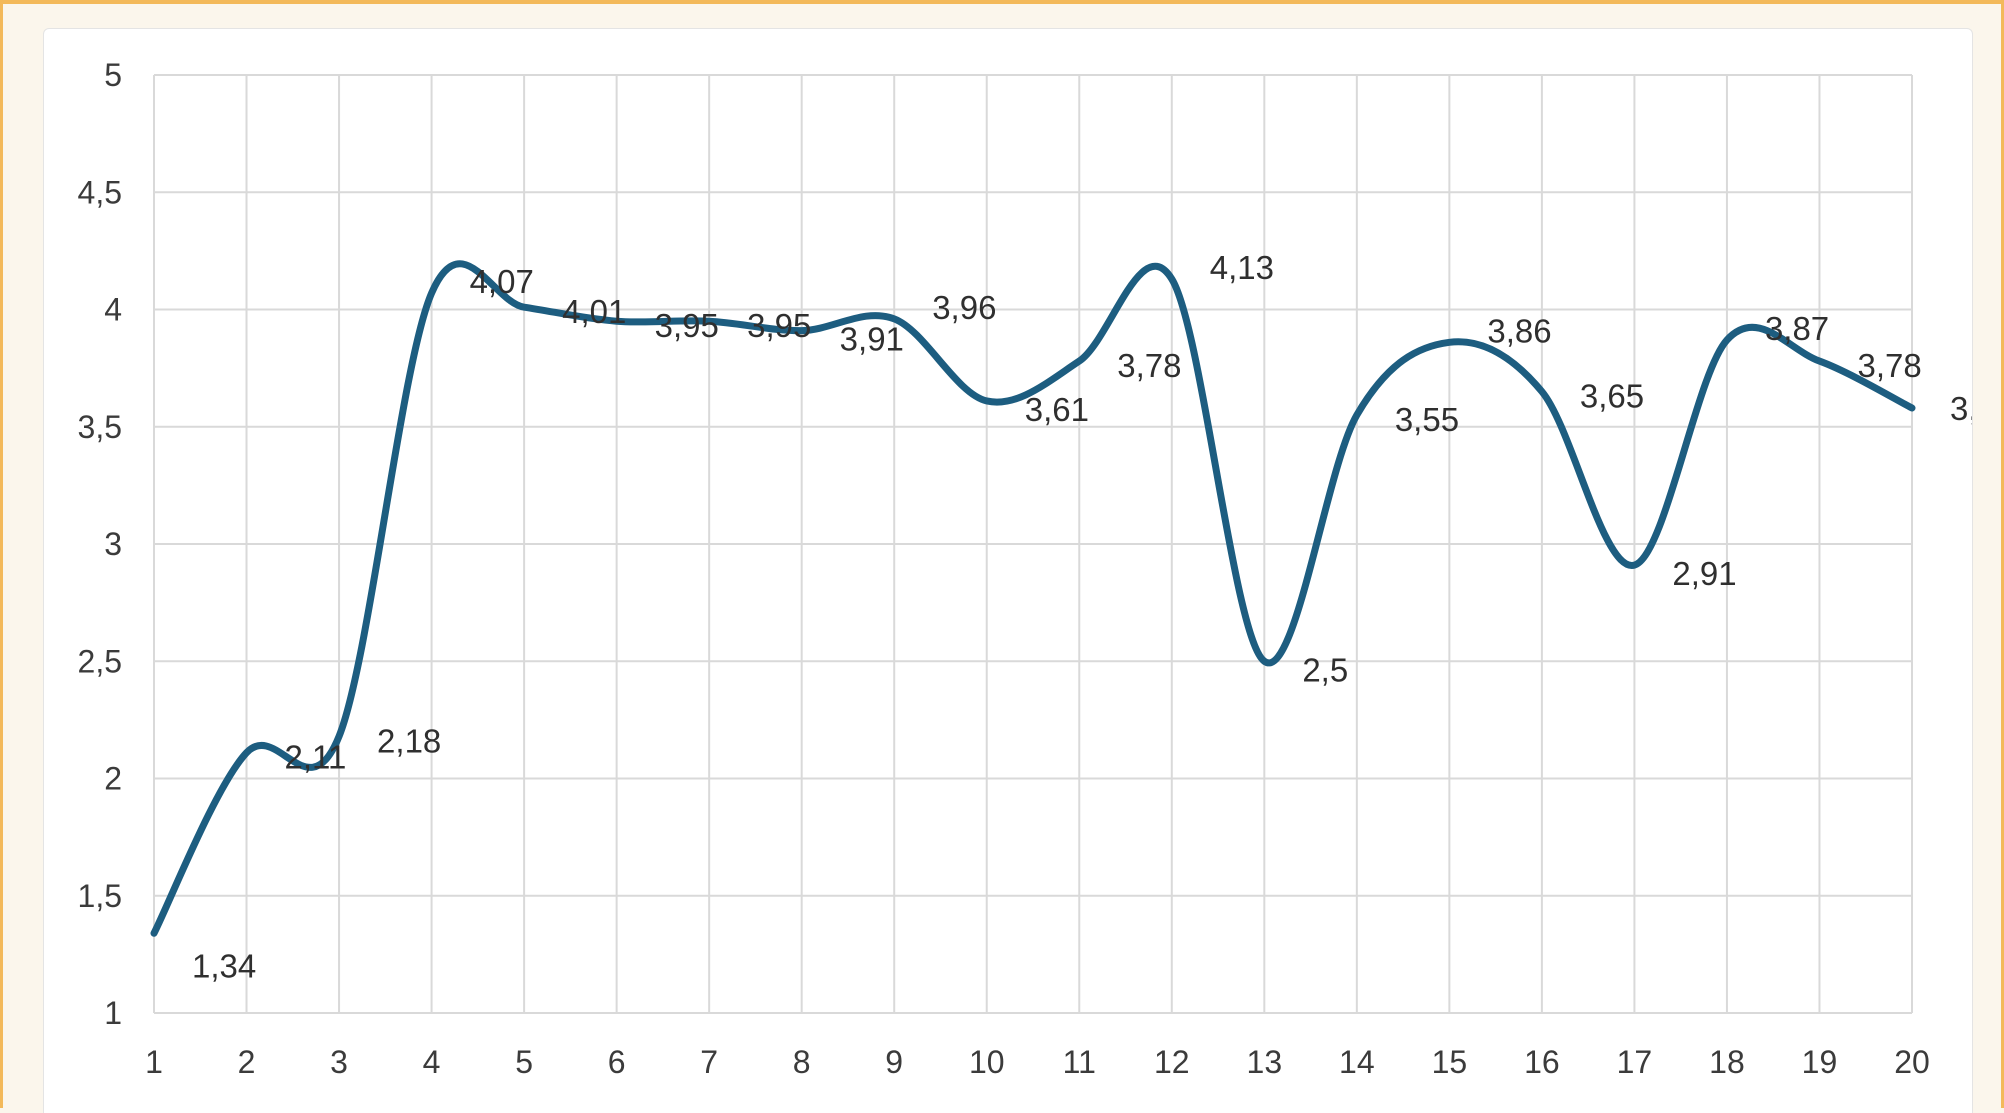 Image resolution: width=2004 pixels, height=1113 pixels. I want to click on data-label: 4,13, so click(1242, 267).